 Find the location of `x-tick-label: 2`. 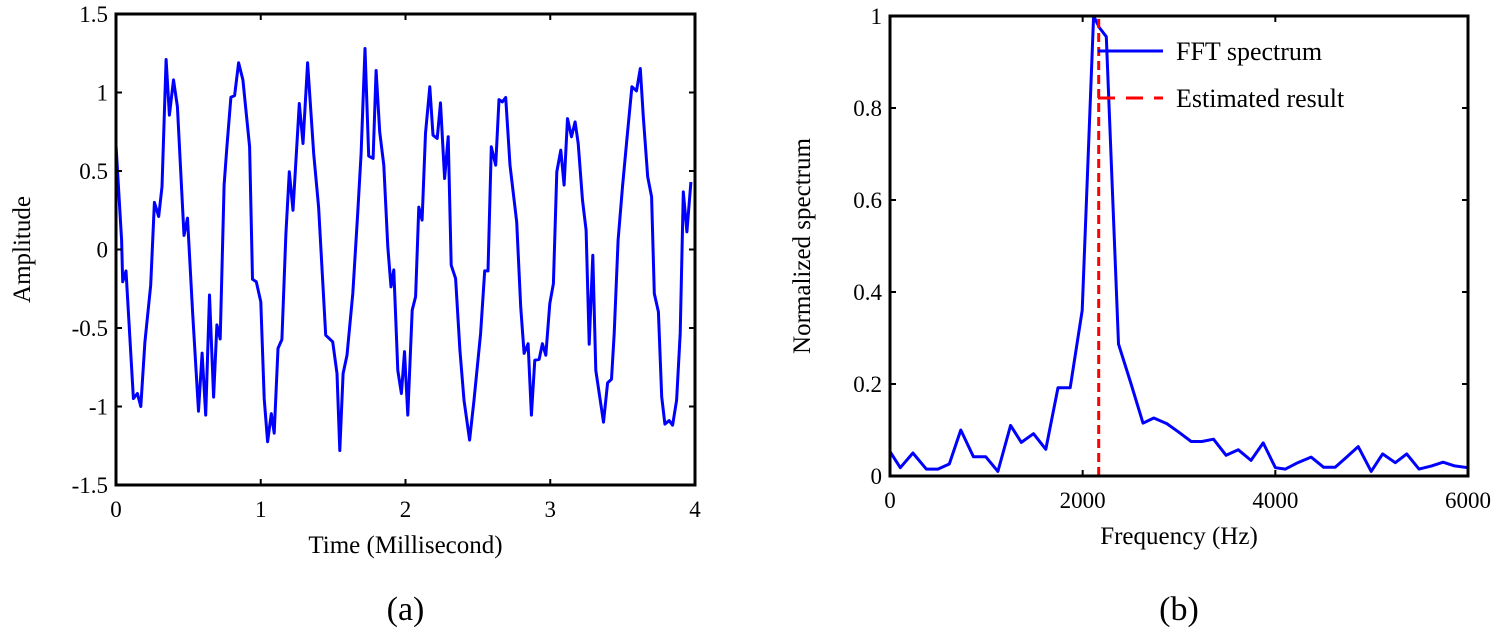

x-tick-label: 2 is located at coordinates (406, 509).